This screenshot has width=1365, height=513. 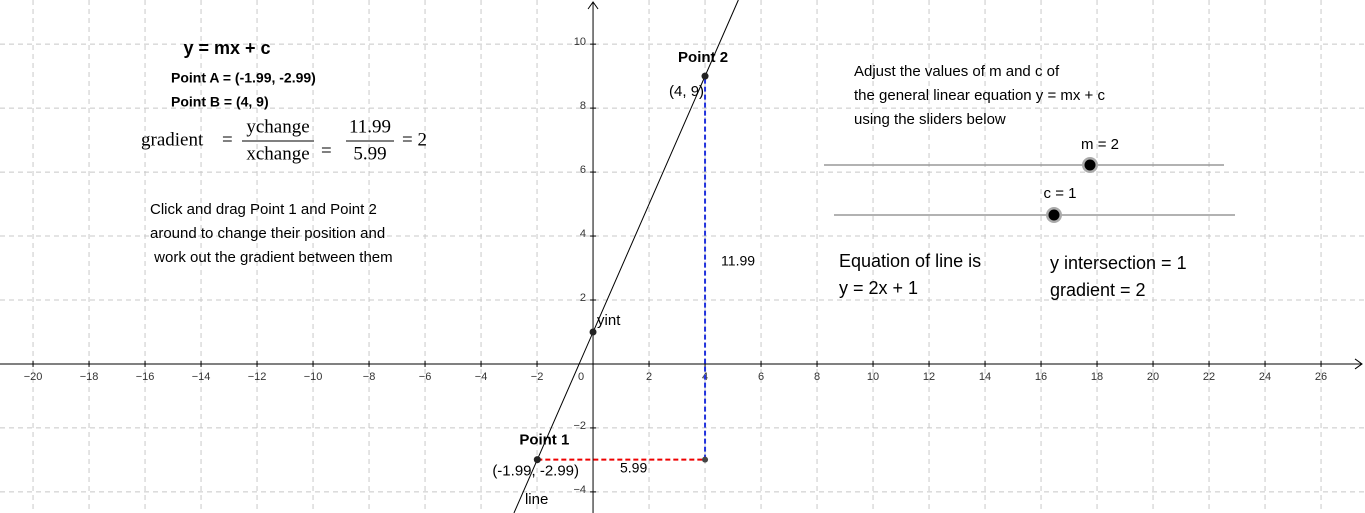 I want to click on formula-lhs: gradient, so click(x=172, y=139).